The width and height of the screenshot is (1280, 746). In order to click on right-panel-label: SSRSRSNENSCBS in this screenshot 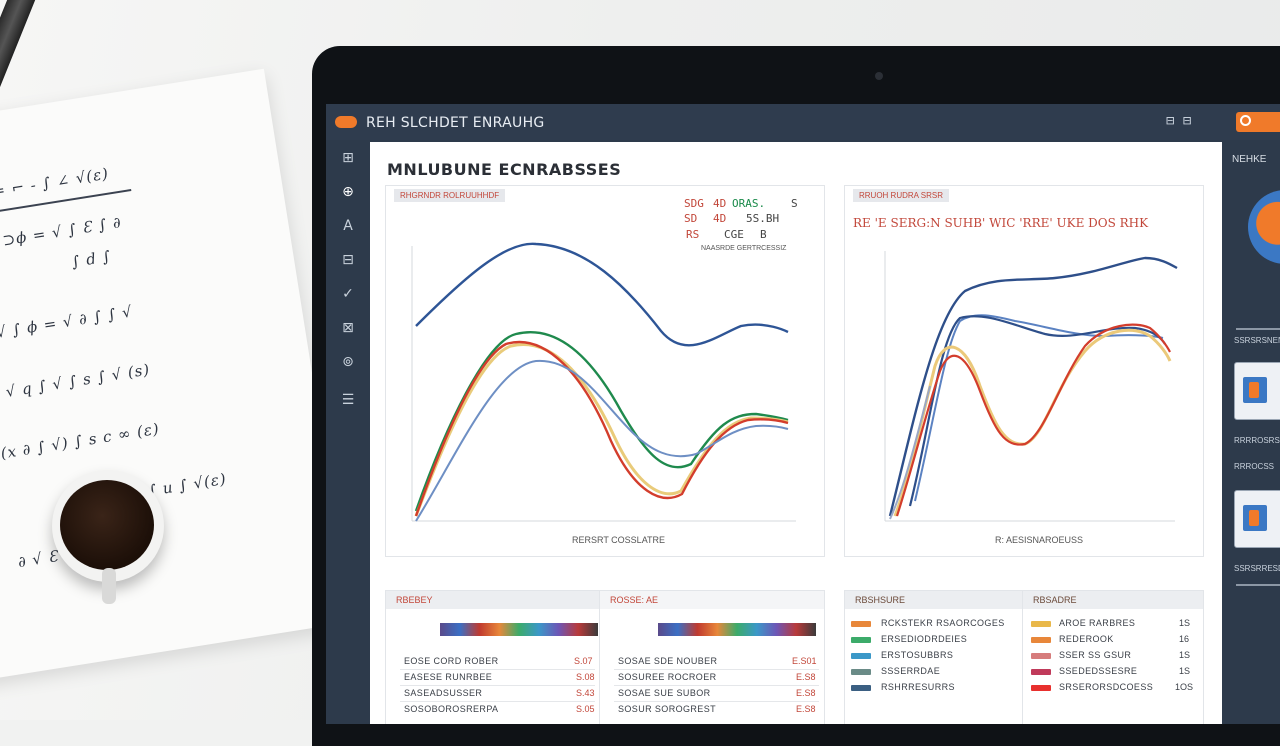, I will do `click(1257, 340)`.